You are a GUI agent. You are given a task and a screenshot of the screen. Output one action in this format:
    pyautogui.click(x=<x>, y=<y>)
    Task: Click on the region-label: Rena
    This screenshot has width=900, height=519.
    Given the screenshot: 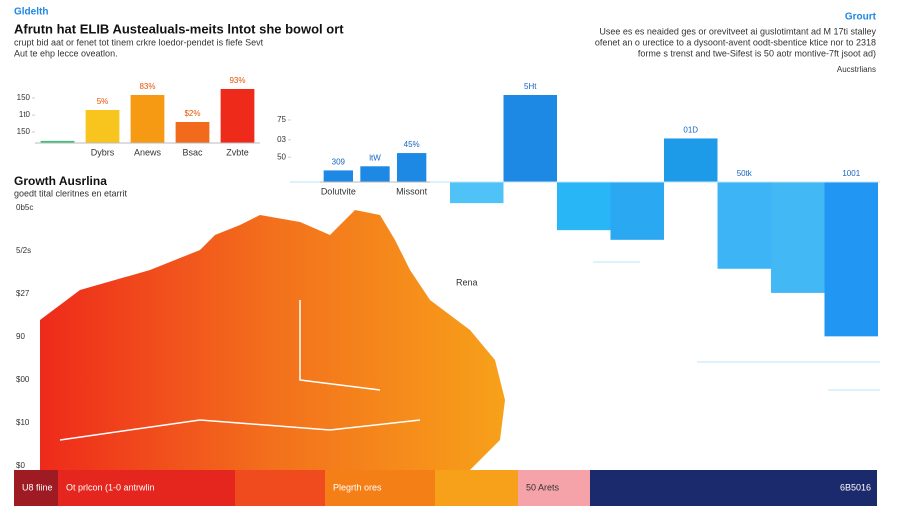 What is the action you would take?
    pyautogui.click(x=467, y=282)
    